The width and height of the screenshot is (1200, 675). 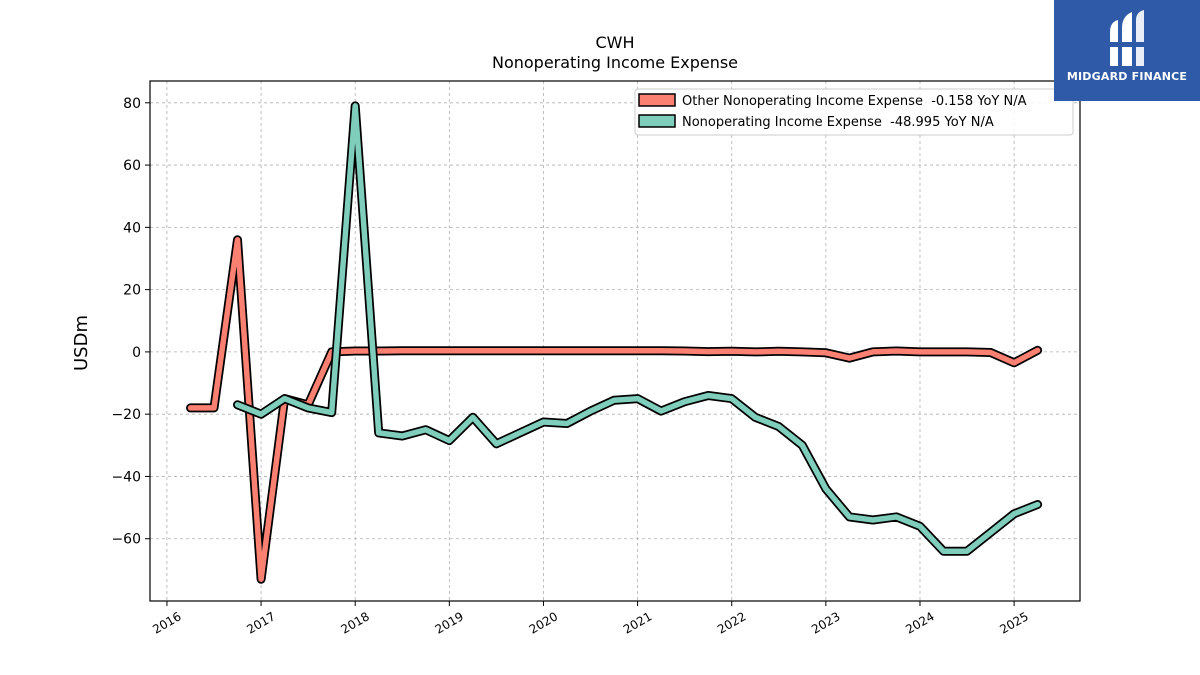 I want to click on y-tick-label: 80, so click(x=132, y=104).